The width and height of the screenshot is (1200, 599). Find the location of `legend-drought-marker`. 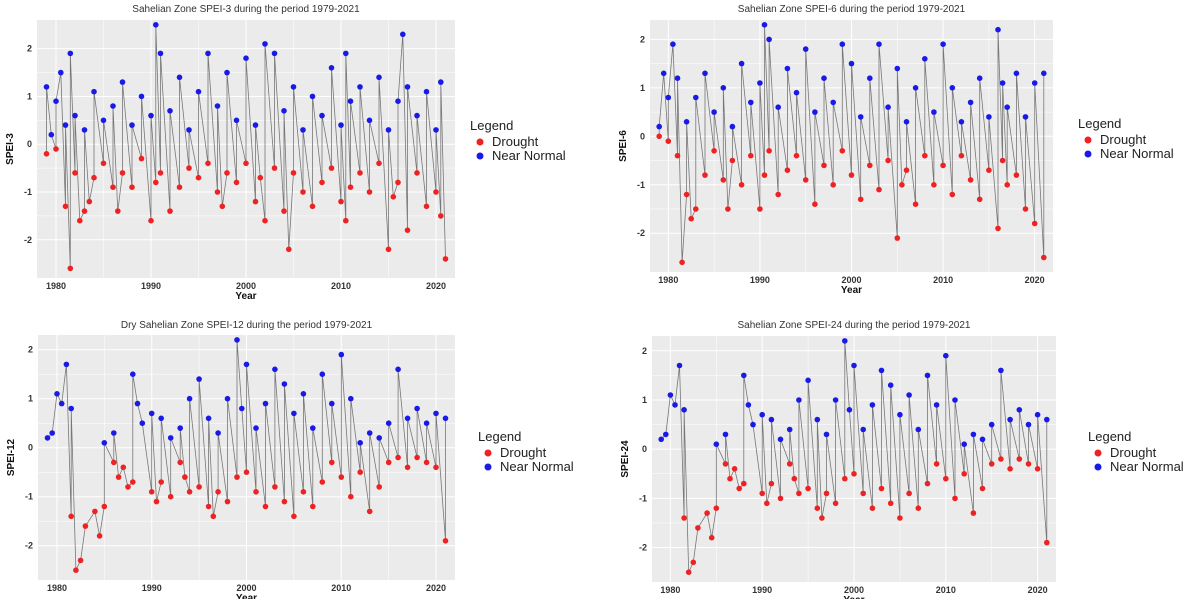

legend-drought-marker is located at coordinates (488, 453).